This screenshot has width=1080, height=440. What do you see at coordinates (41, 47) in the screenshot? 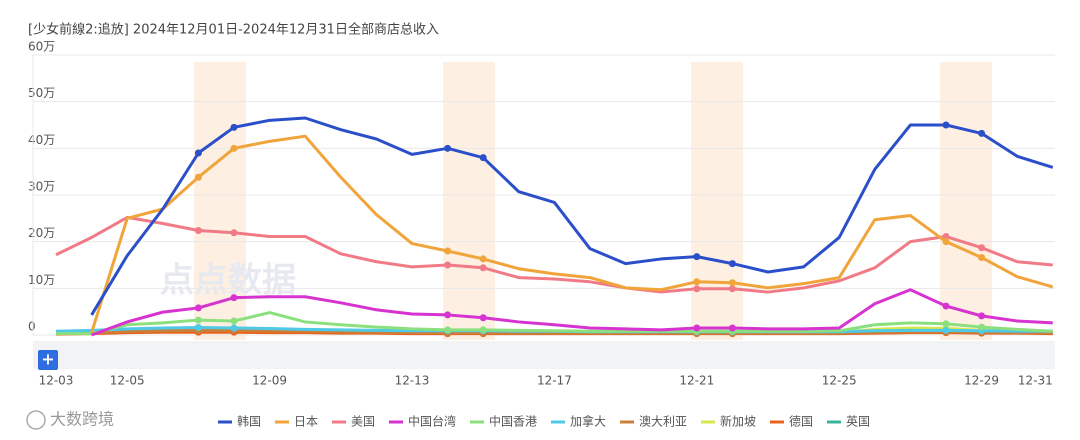
I see `y-tick-label: 60万` at bounding box center [41, 47].